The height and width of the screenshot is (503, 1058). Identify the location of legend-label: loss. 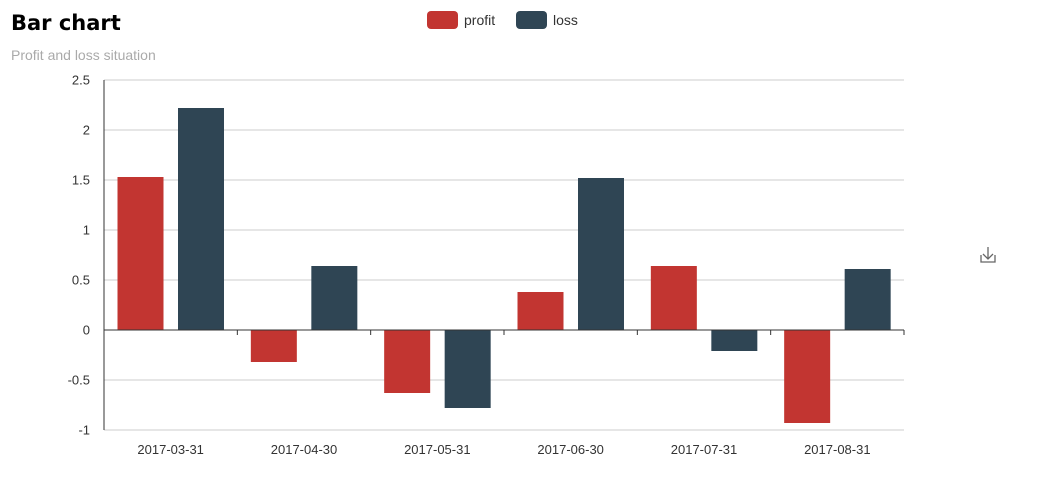
(565, 20).